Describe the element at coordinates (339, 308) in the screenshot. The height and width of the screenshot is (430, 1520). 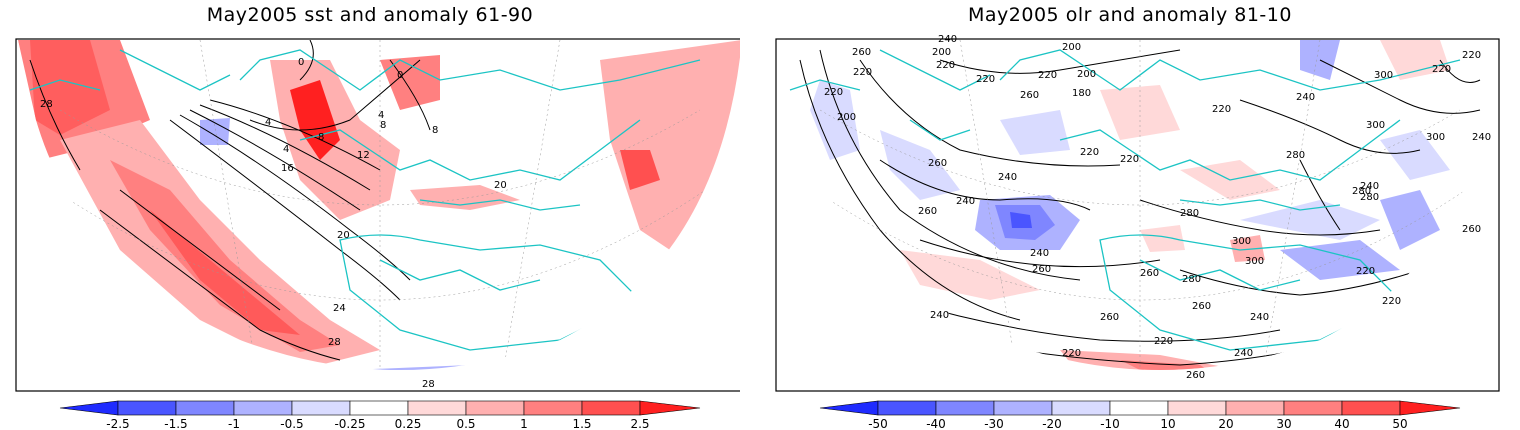
I see `contour-label: 24` at that location.